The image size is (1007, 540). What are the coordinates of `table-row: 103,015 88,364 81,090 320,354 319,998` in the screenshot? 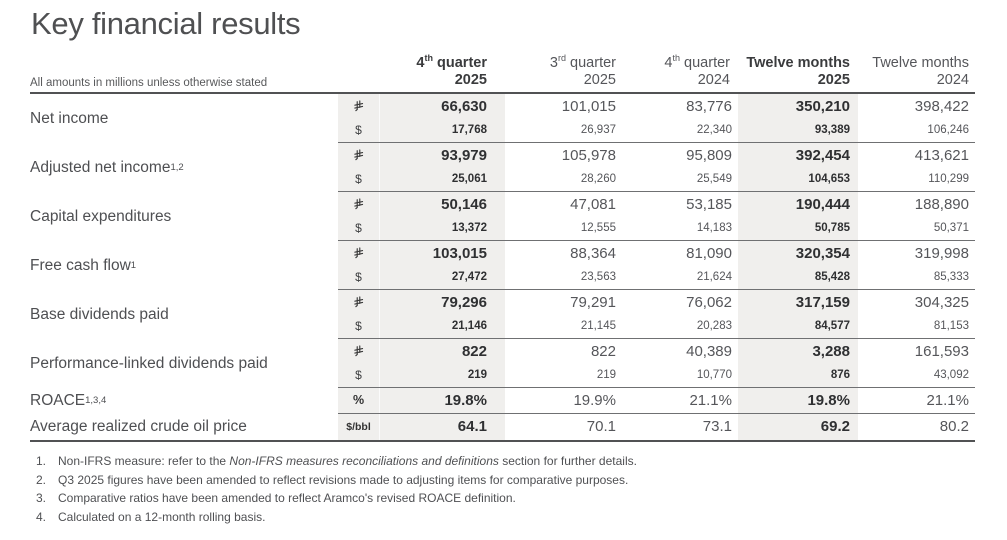 It's located at (656, 253).